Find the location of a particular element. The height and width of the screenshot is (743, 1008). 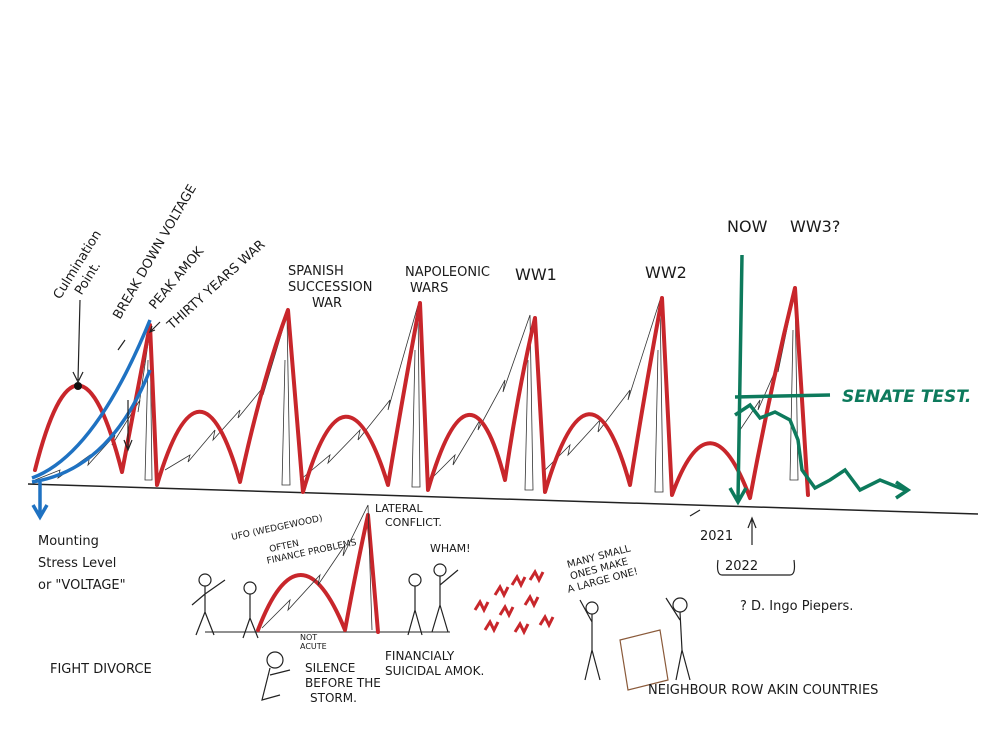

label-line: WAR is located at coordinates (327, 303).